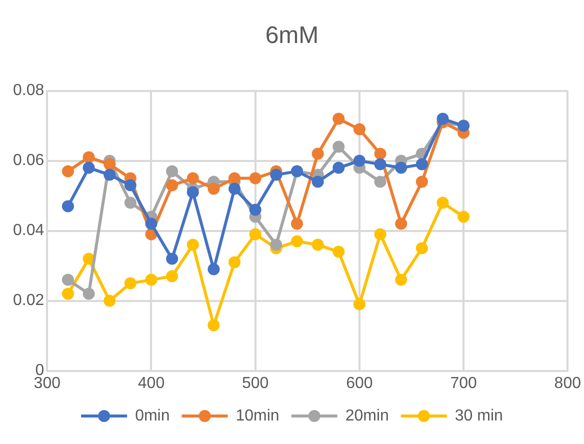 This screenshot has height=444, width=584. Describe the element at coordinates (28, 301) in the screenshot. I see `y-tick-label: 0.02` at that location.